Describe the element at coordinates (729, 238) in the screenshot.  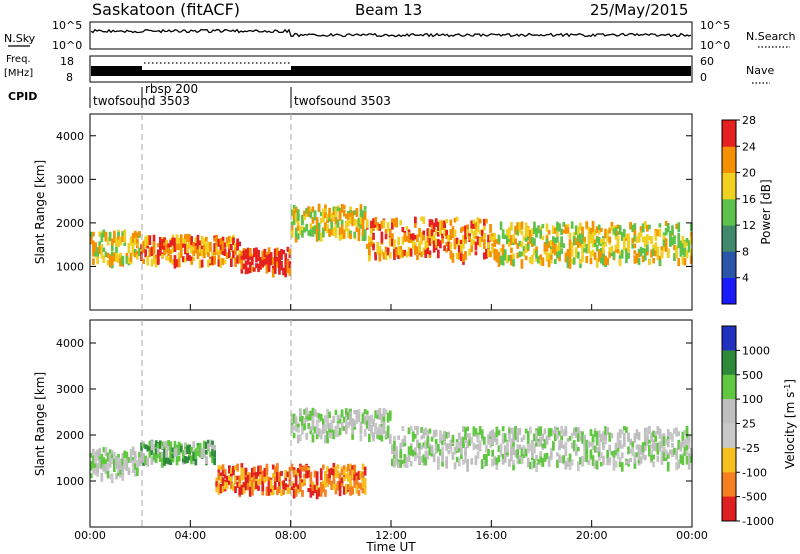
I see `power-colorbar-segment` at that location.